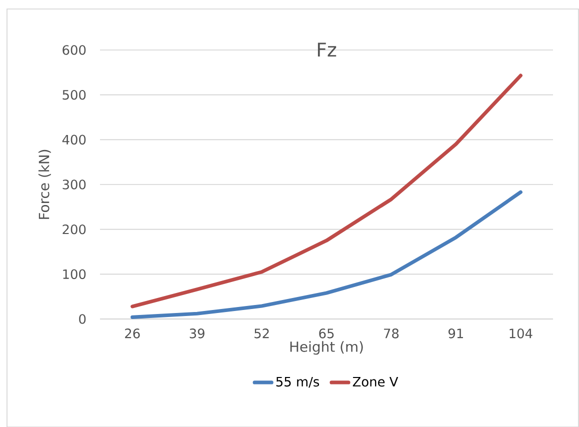 The width and height of the screenshot is (579, 427). I want to click on x-tick-label: 104, so click(521, 333).